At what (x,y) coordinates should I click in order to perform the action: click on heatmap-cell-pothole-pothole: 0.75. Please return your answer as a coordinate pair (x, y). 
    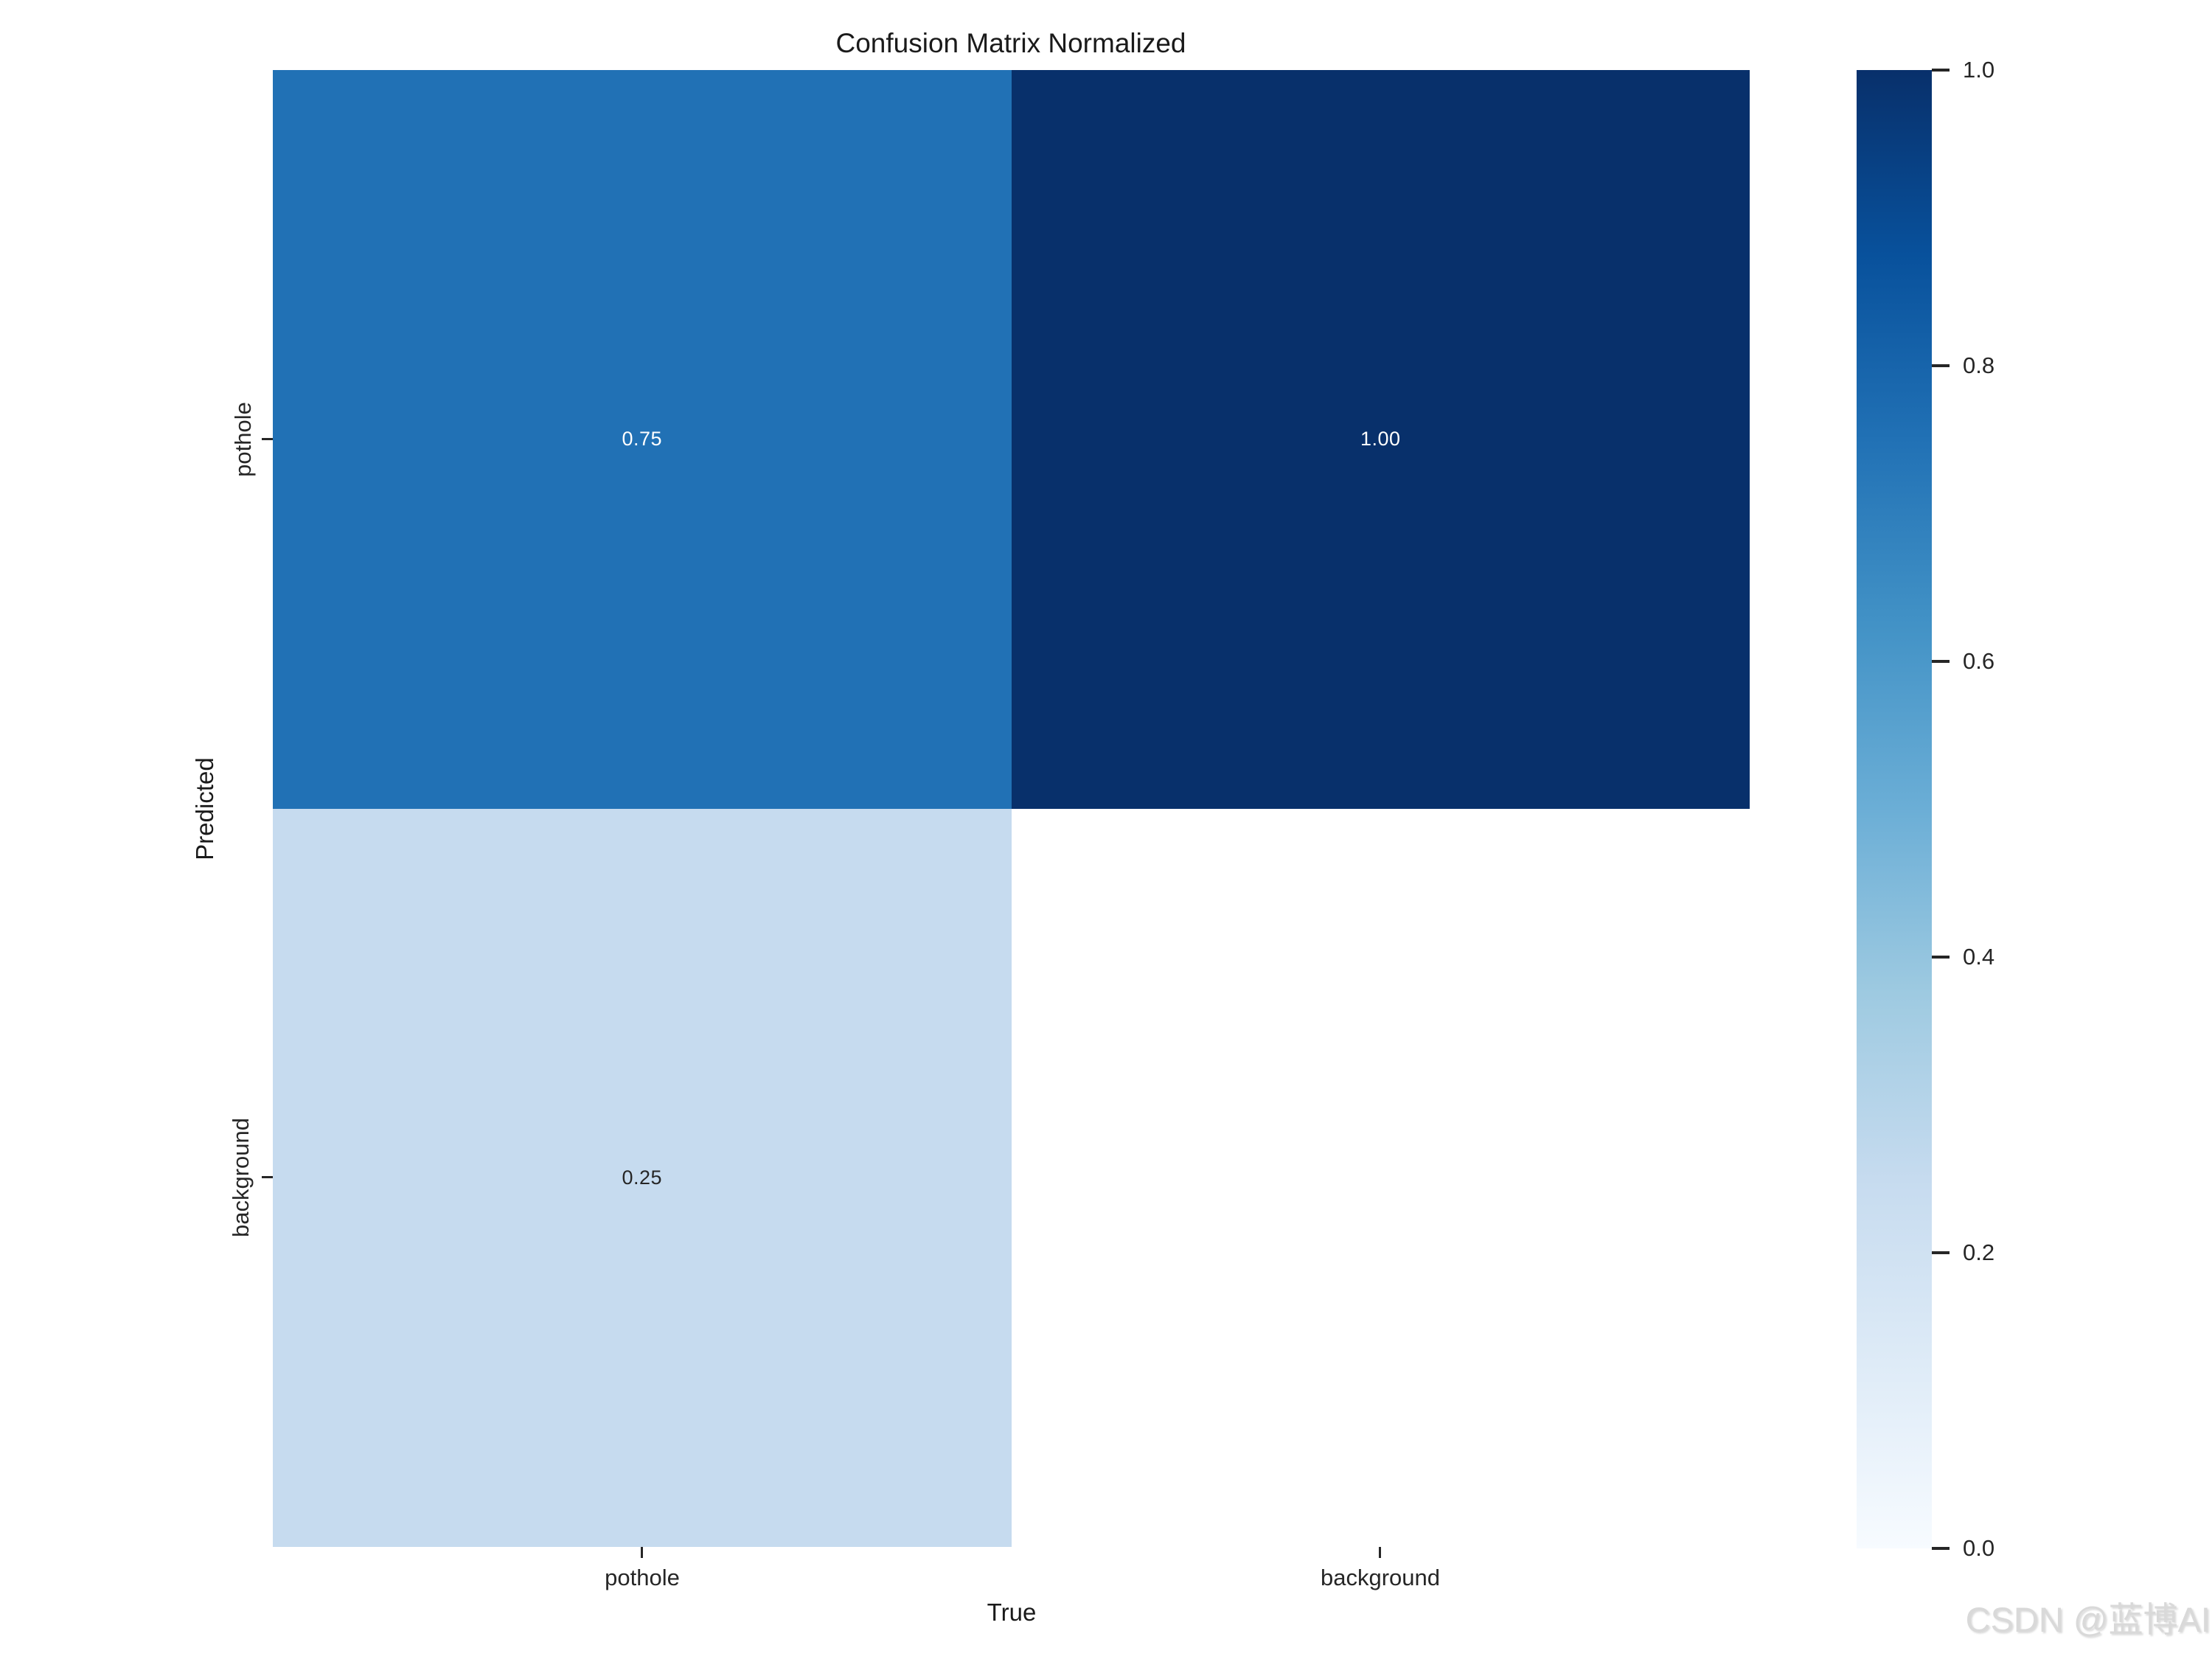
    Looking at the image, I should click on (642, 439).